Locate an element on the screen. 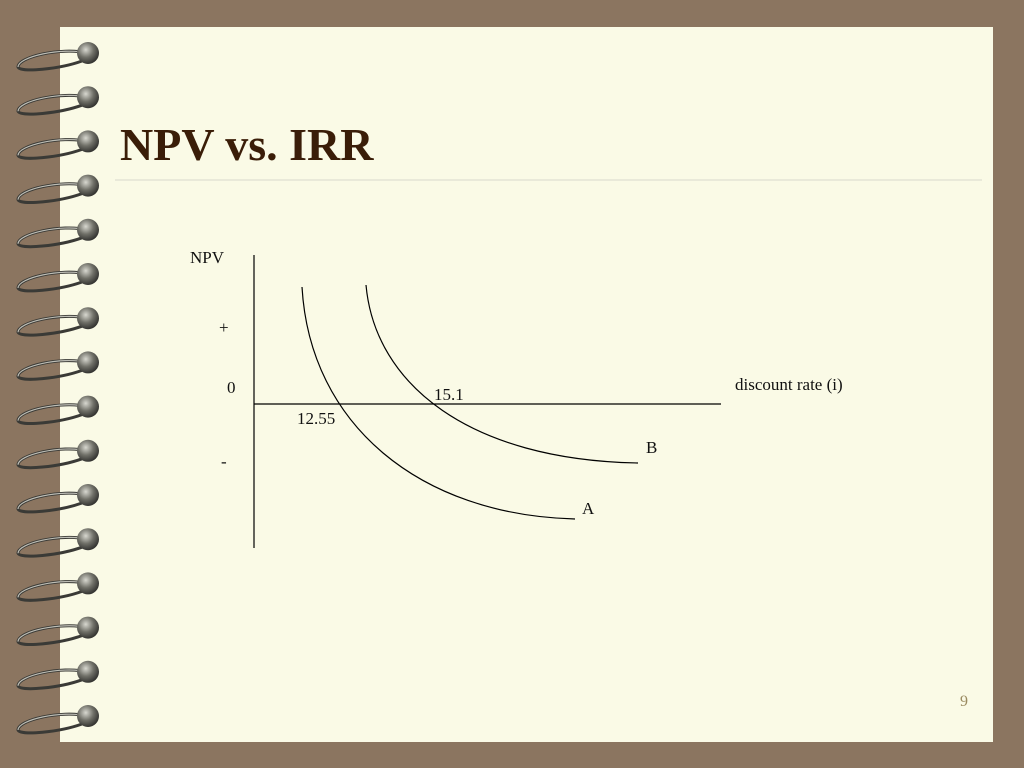 The height and width of the screenshot is (768, 1024). x-axis-label: discount rate (i) is located at coordinates (789, 384).